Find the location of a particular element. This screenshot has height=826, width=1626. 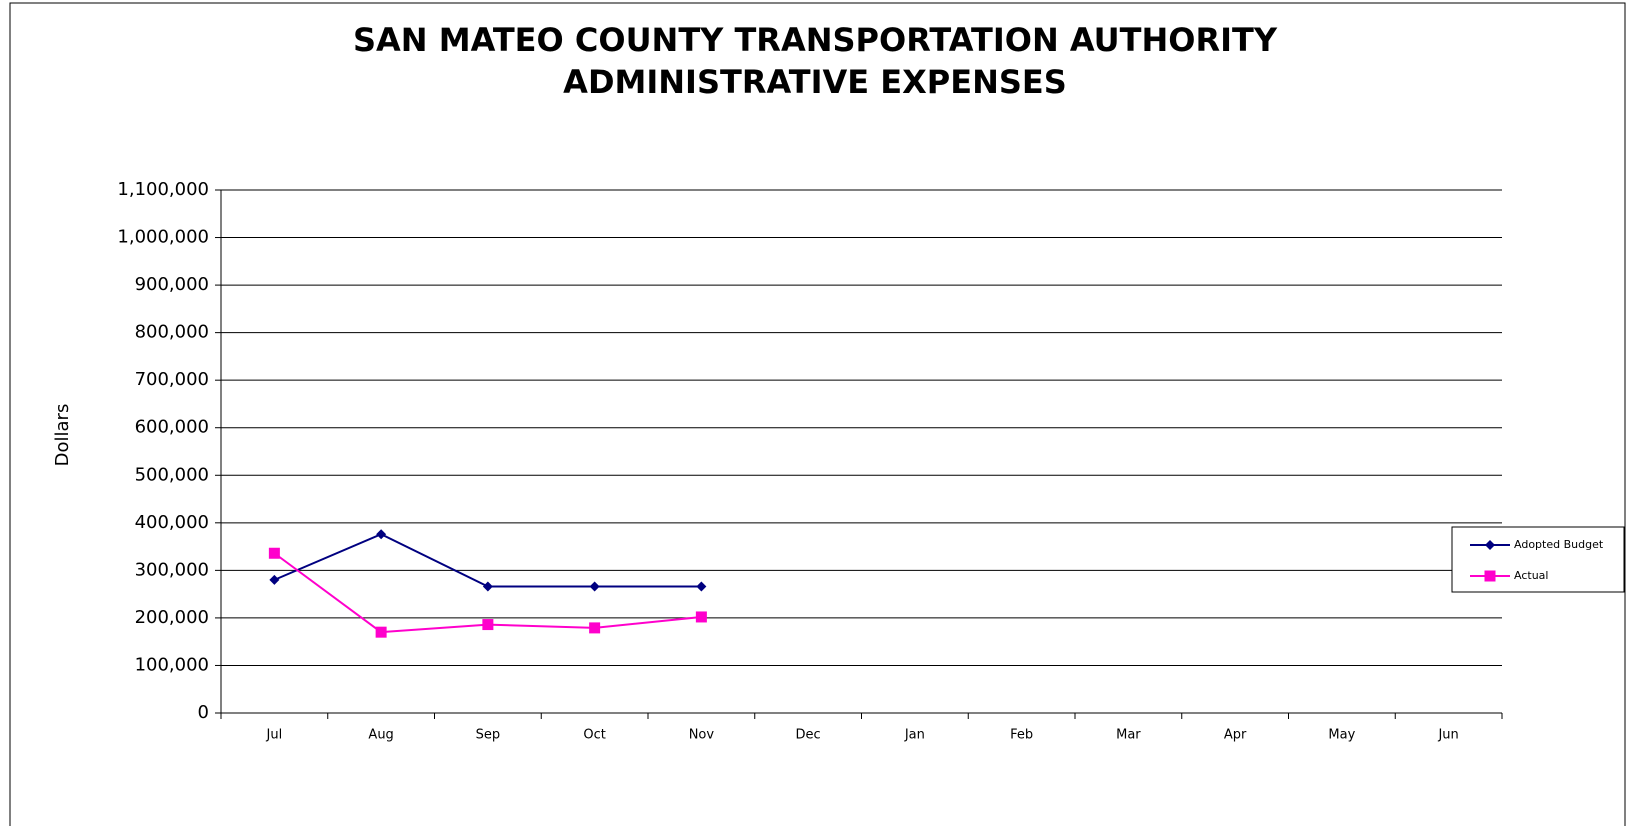

x-tick-label: Apr is located at coordinates (1235, 735).